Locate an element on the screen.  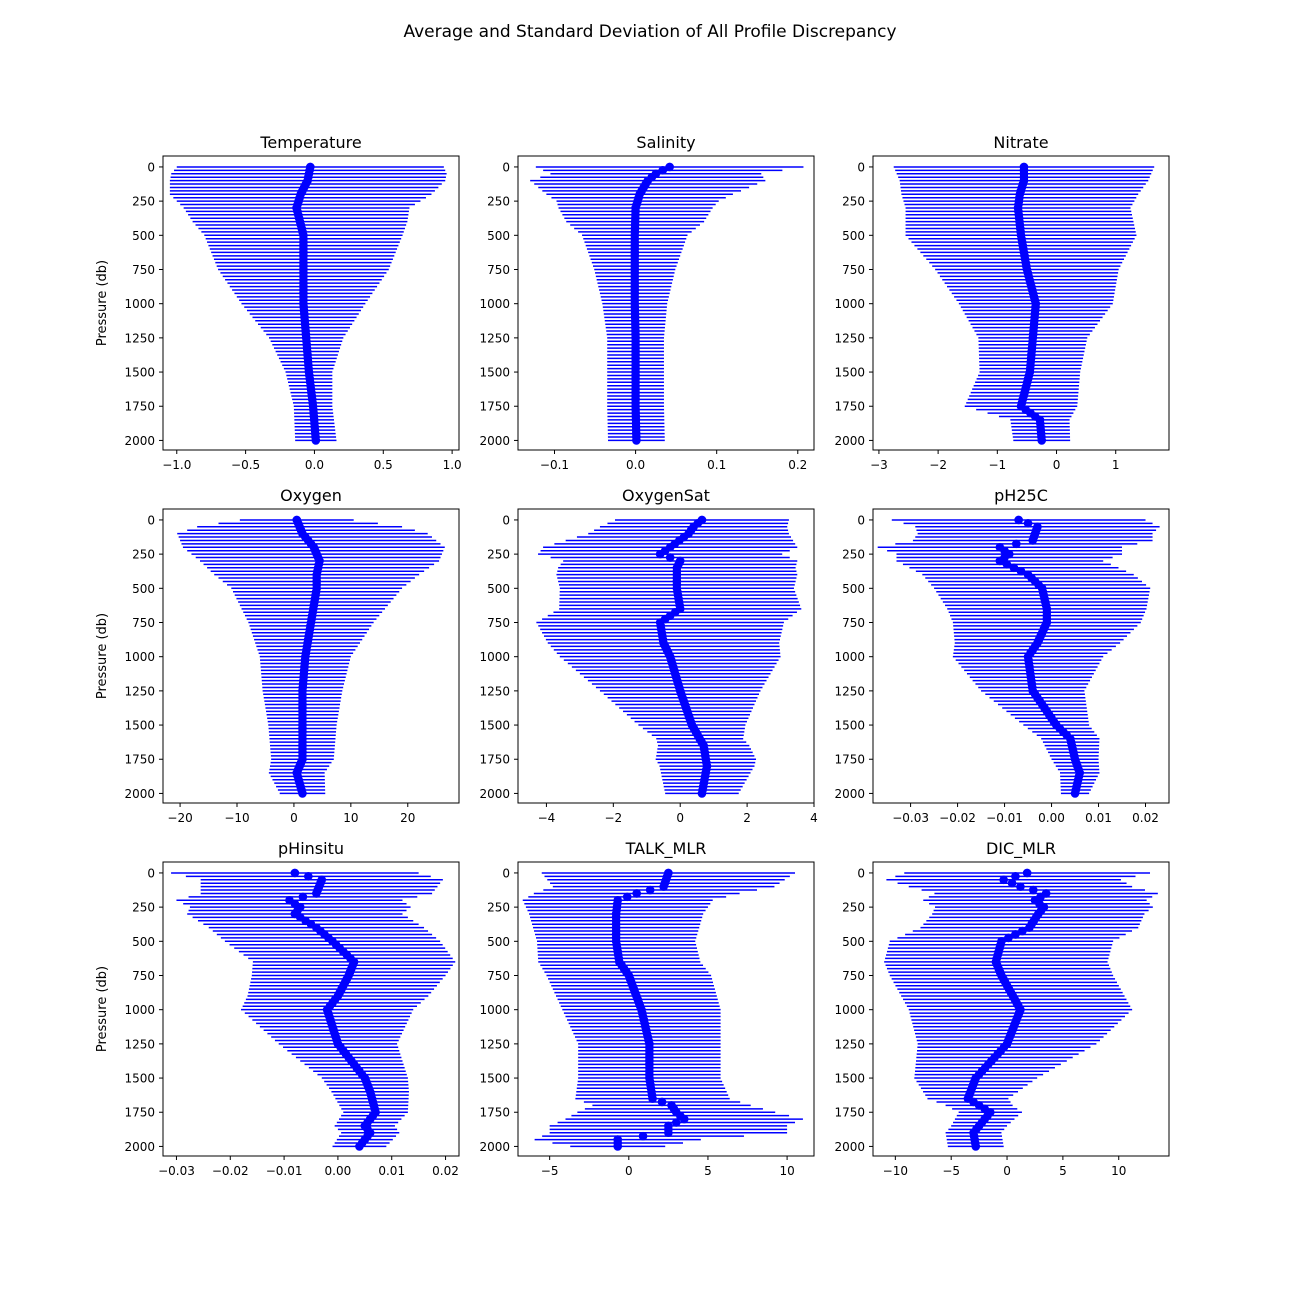
x-tick-label: 0.00 is located at coordinates (338, 1171).